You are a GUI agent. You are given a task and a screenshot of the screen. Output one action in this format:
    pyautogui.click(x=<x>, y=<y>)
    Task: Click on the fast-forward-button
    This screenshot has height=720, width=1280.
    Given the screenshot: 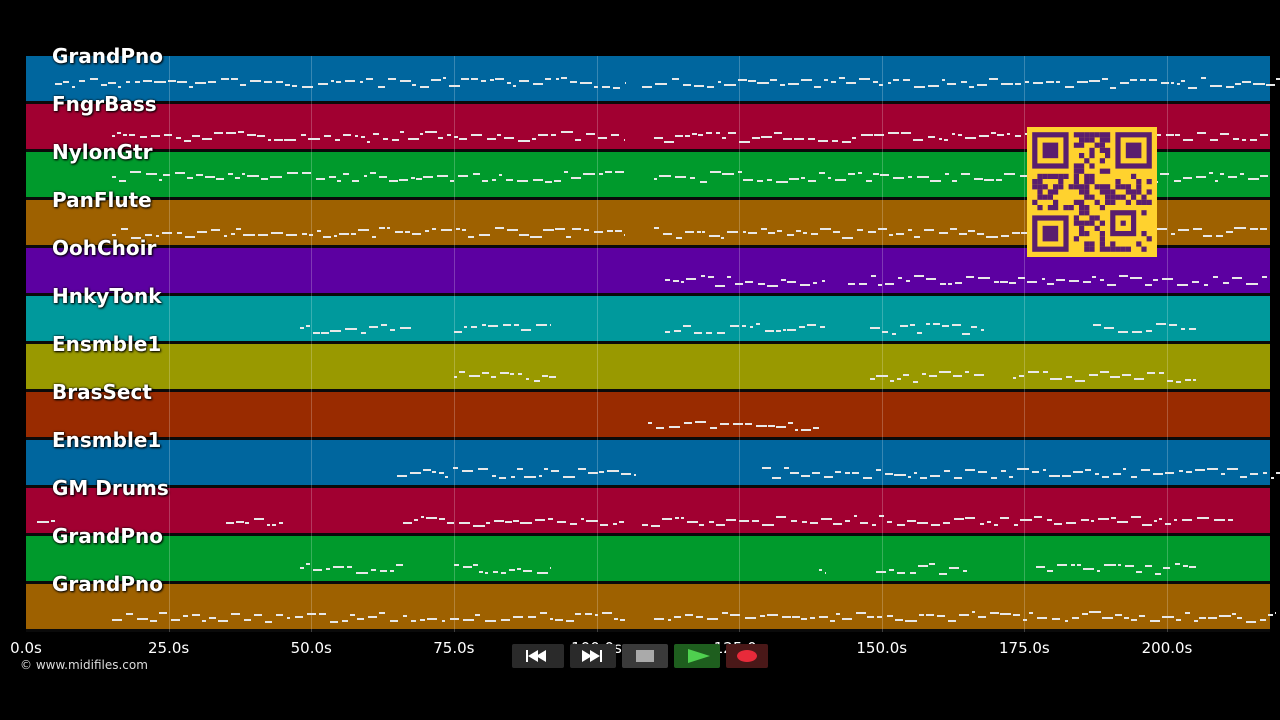 What is the action you would take?
    pyautogui.click(x=593, y=656)
    